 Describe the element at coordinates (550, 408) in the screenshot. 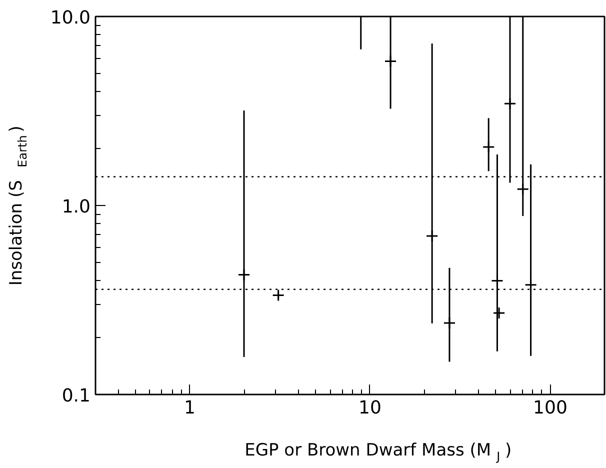

I see `x-tick-label: 100` at that location.